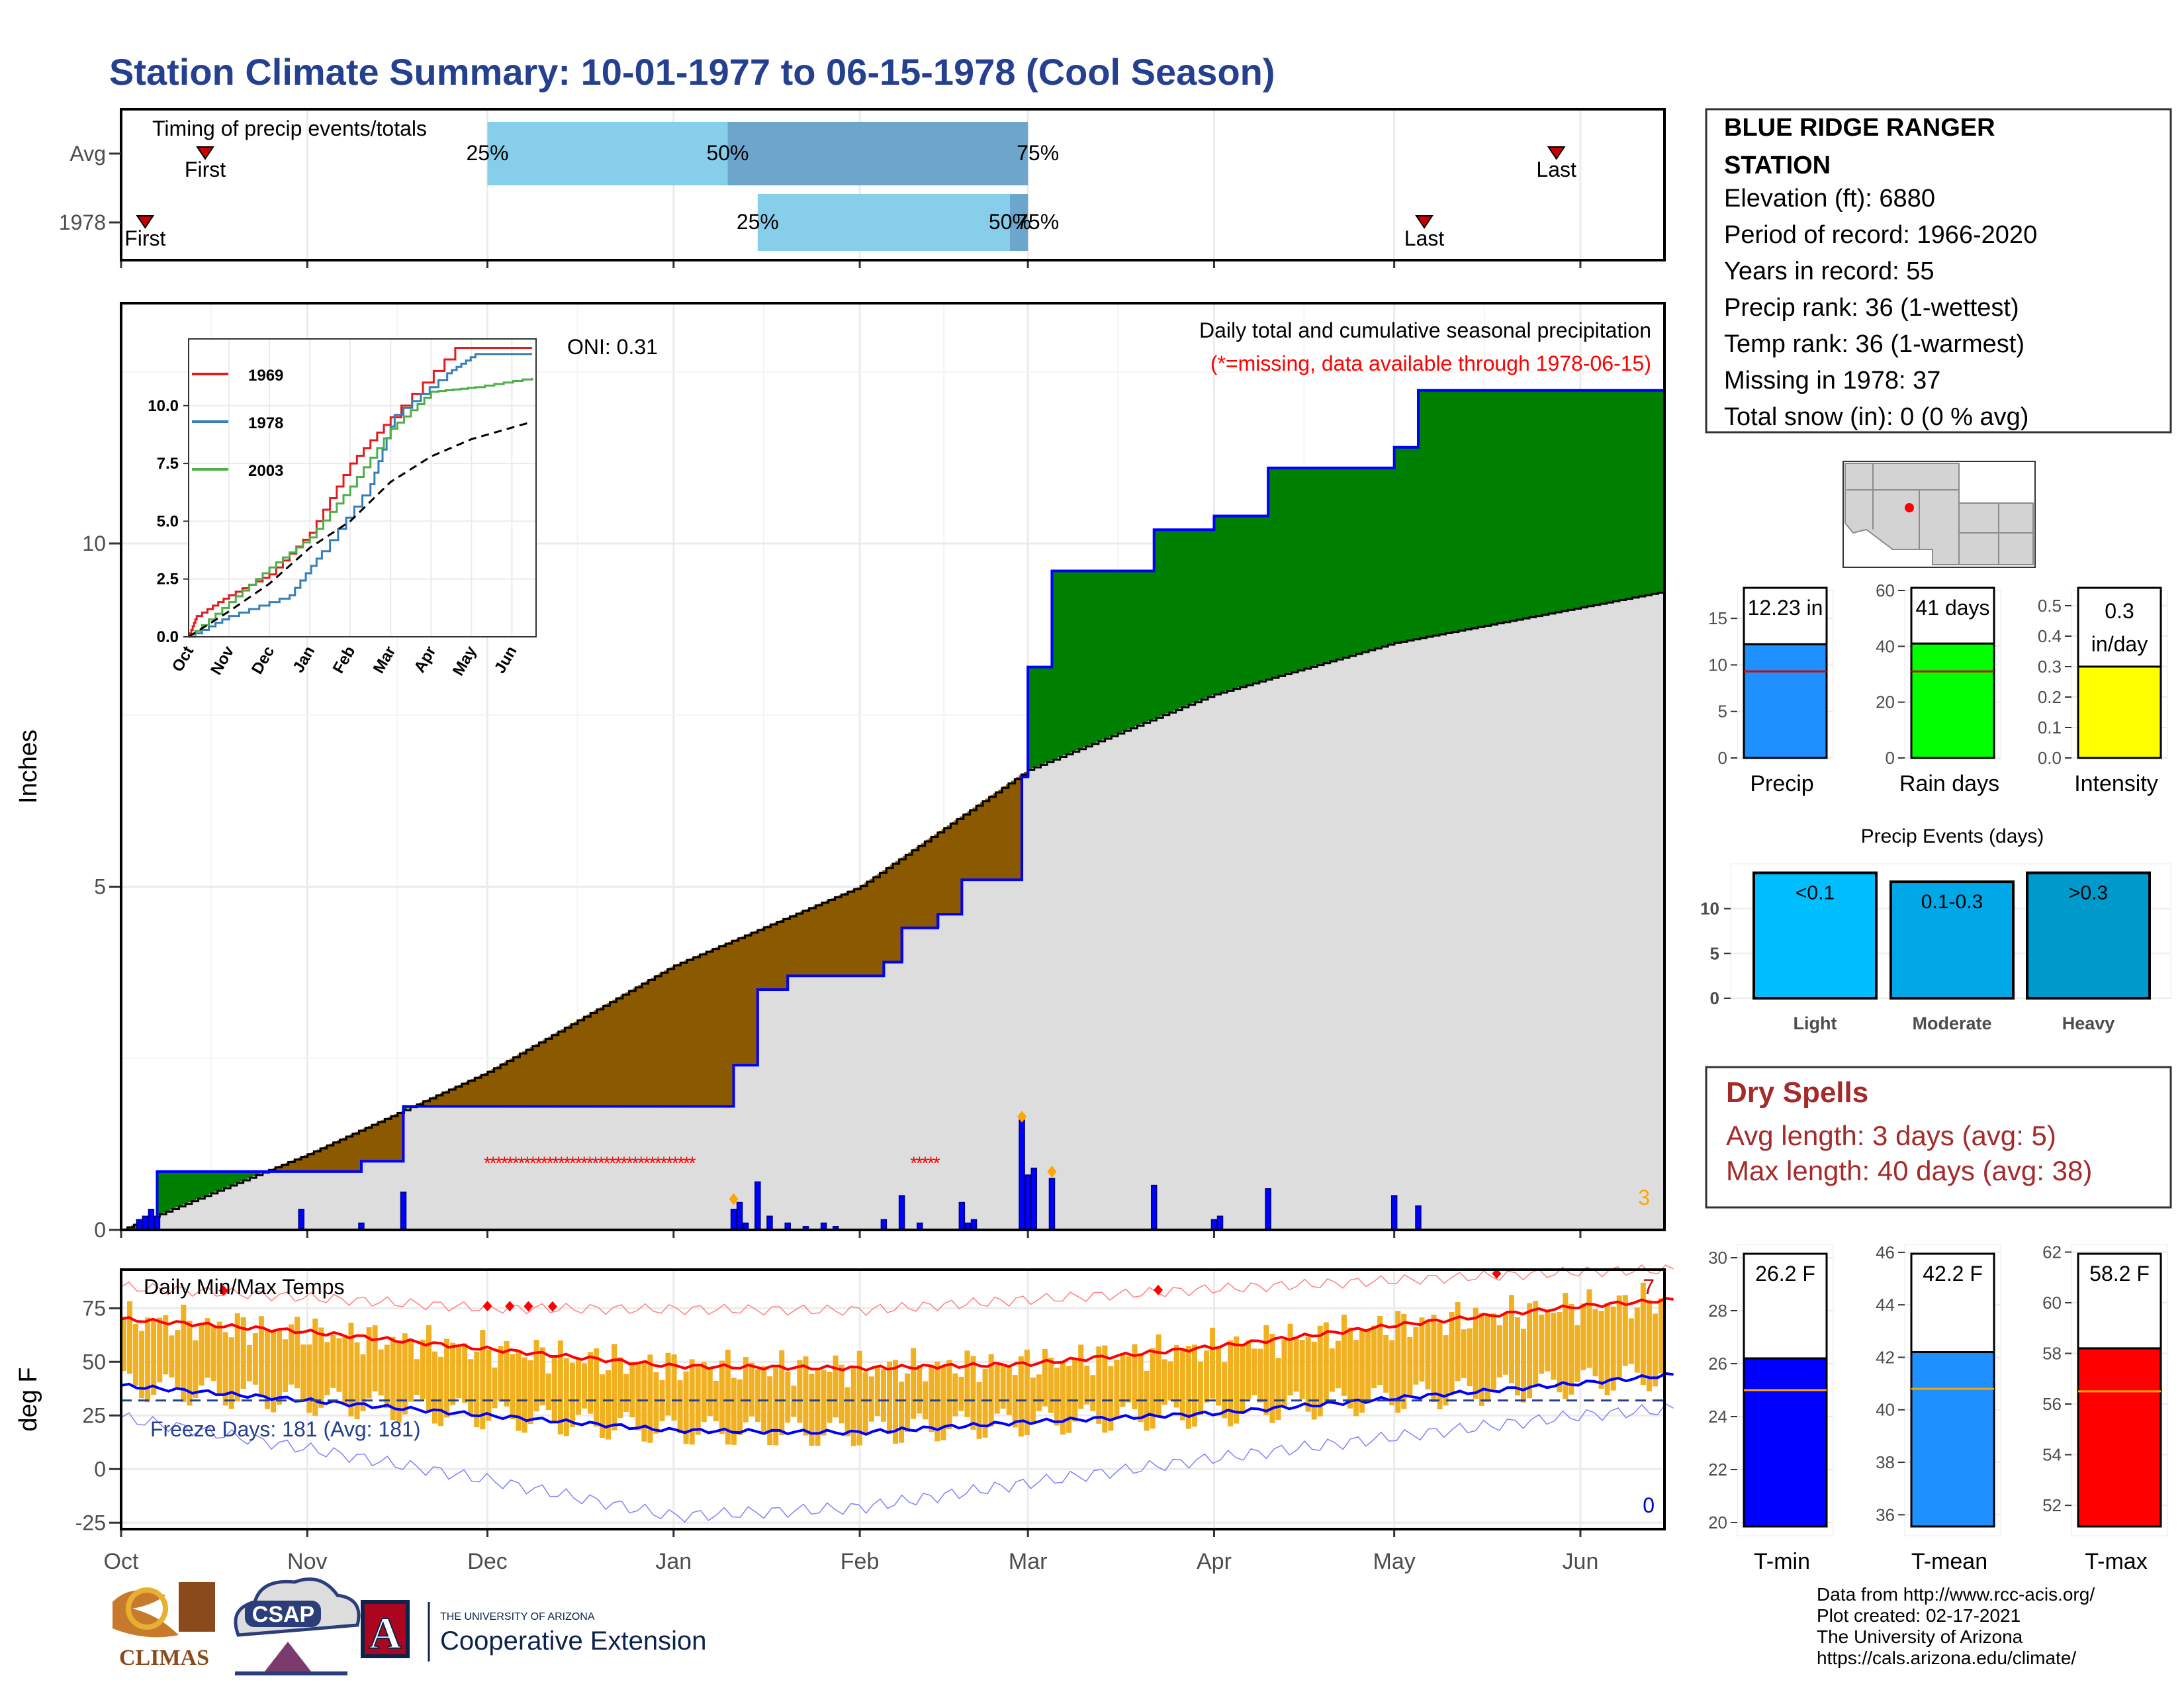  Describe the element at coordinates (1715, 998) in the screenshot. I see `events-ytick-0: 0` at that location.